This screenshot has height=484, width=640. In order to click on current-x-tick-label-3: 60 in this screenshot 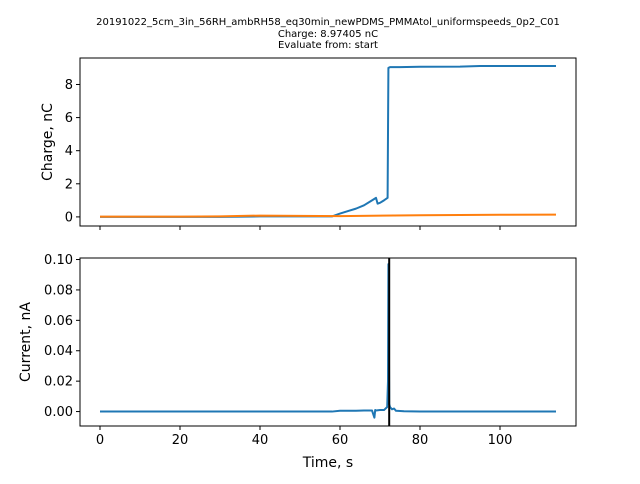, I will do `click(340, 440)`.